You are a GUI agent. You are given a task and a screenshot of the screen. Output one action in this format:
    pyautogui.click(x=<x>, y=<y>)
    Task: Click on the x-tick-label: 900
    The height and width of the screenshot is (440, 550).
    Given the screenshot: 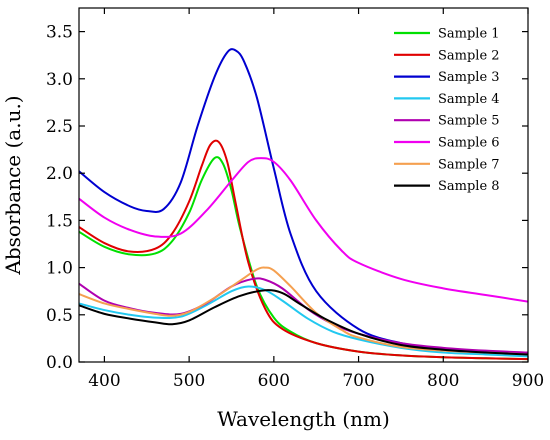 What is the action you would take?
    pyautogui.click(x=528, y=381)
    